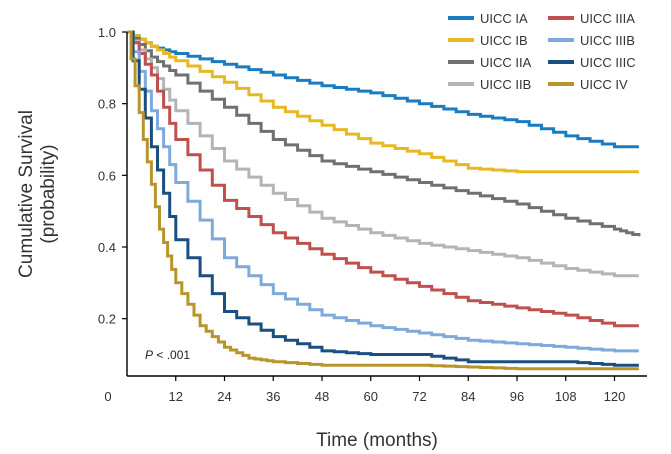 This screenshot has width=671, height=454. Describe the element at coordinates (273, 396) in the screenshot. I see `x-tick-label: 36` at that location.